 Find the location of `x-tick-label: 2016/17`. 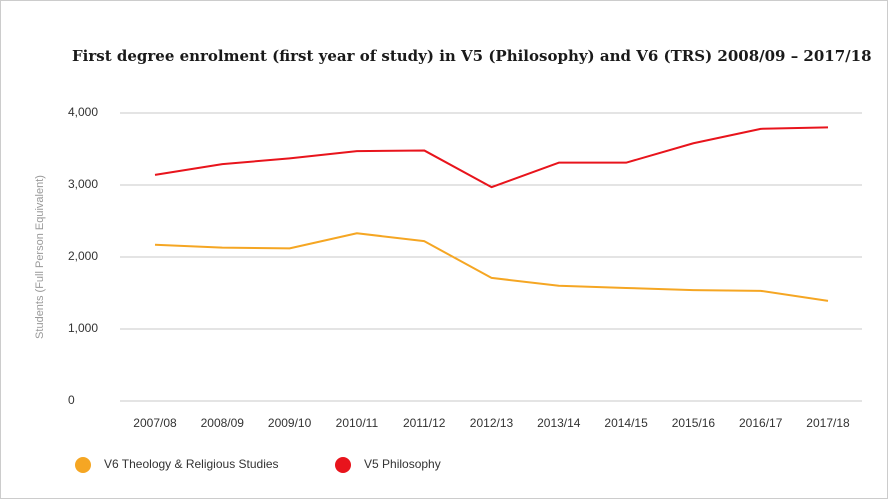

x-tick-label: 2016/17 is located at coordinates (761, 423).